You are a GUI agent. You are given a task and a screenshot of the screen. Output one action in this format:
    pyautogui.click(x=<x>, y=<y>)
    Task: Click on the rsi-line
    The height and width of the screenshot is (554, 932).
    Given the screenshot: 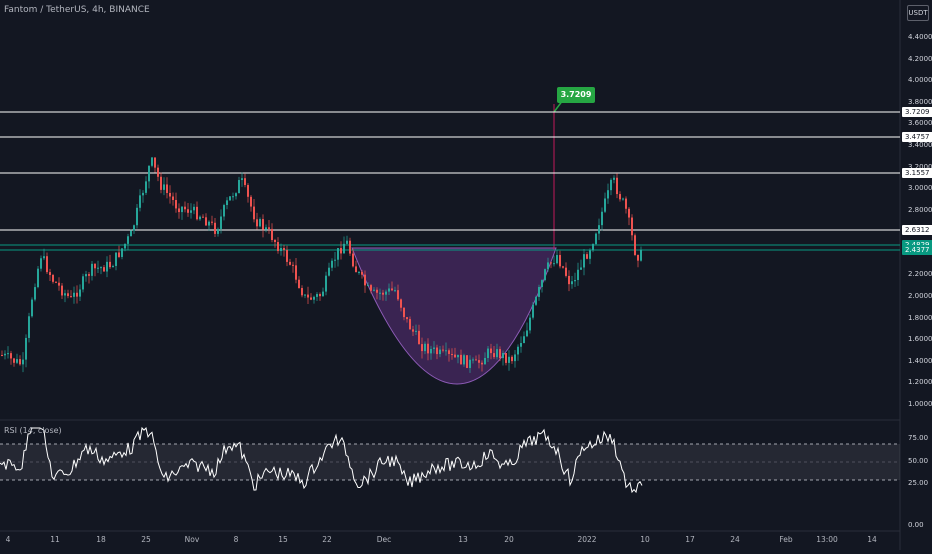 What is the action you would take?
    pyautogui.click(x=321, y=460)
    